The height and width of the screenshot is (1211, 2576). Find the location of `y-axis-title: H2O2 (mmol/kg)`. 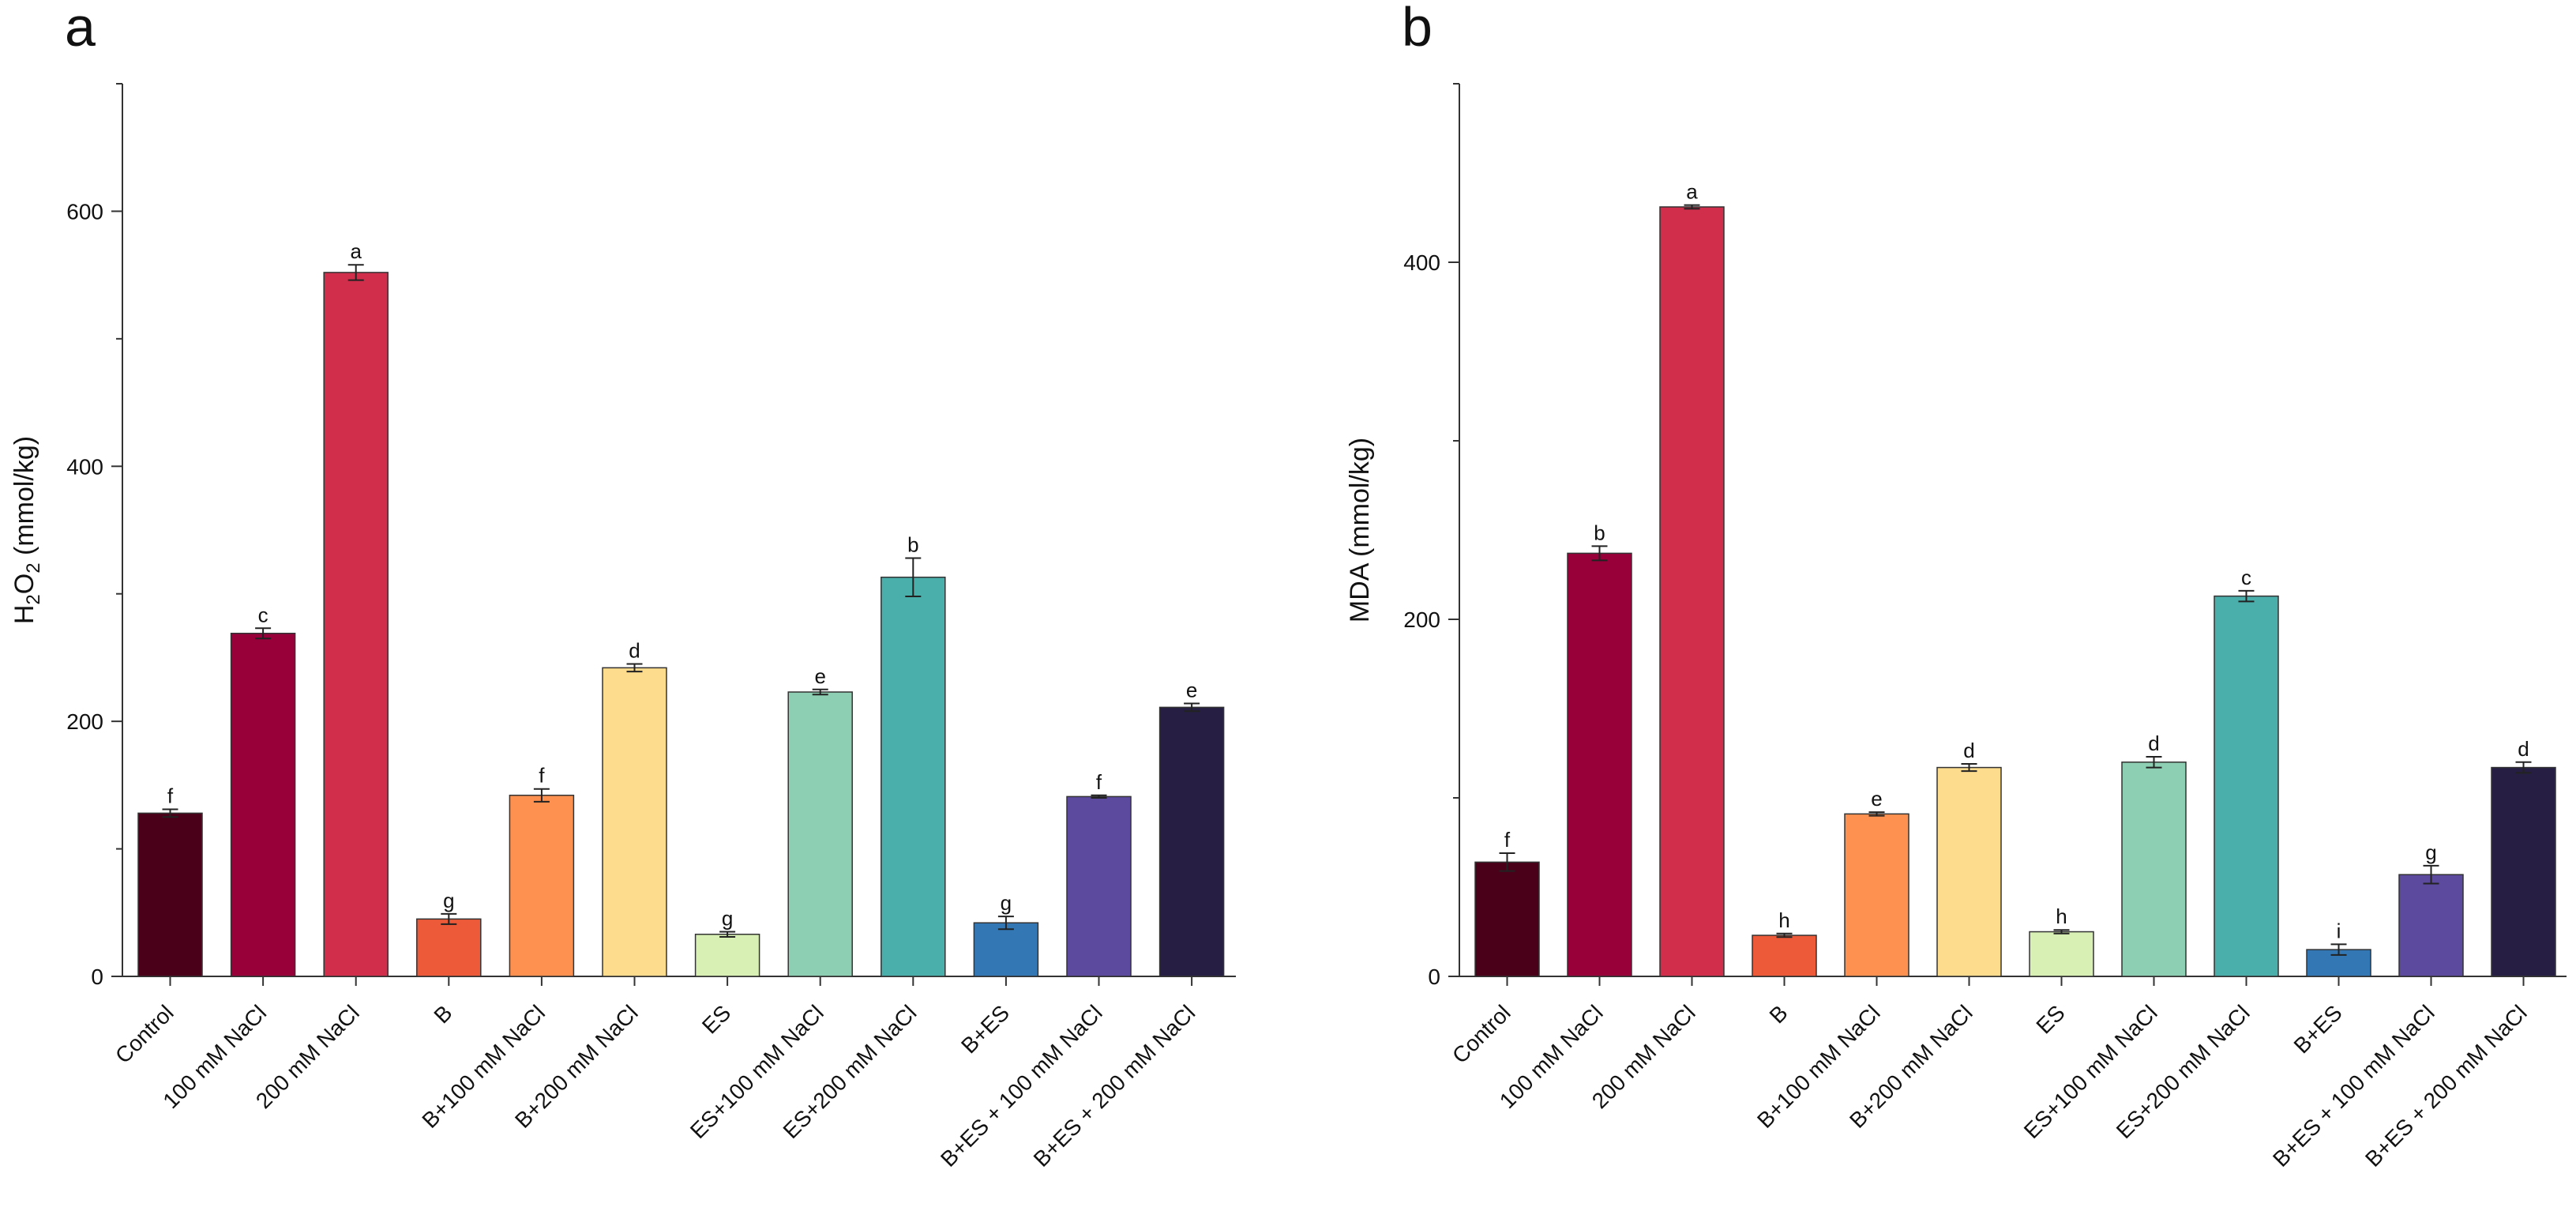

y-axis-title: H2O2 (mmol/kg) is located at coordinates (26, 530).